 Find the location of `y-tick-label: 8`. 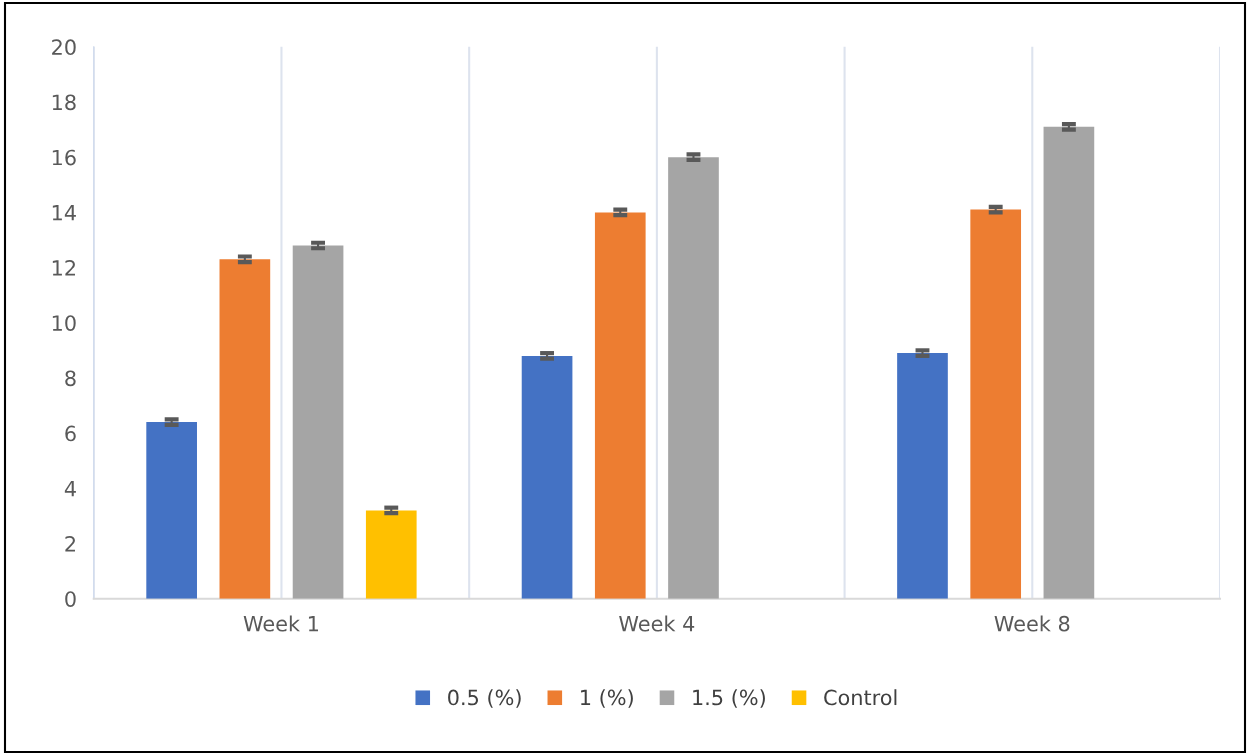

y-tick-label: 8 is located at coordinates (70, 378).